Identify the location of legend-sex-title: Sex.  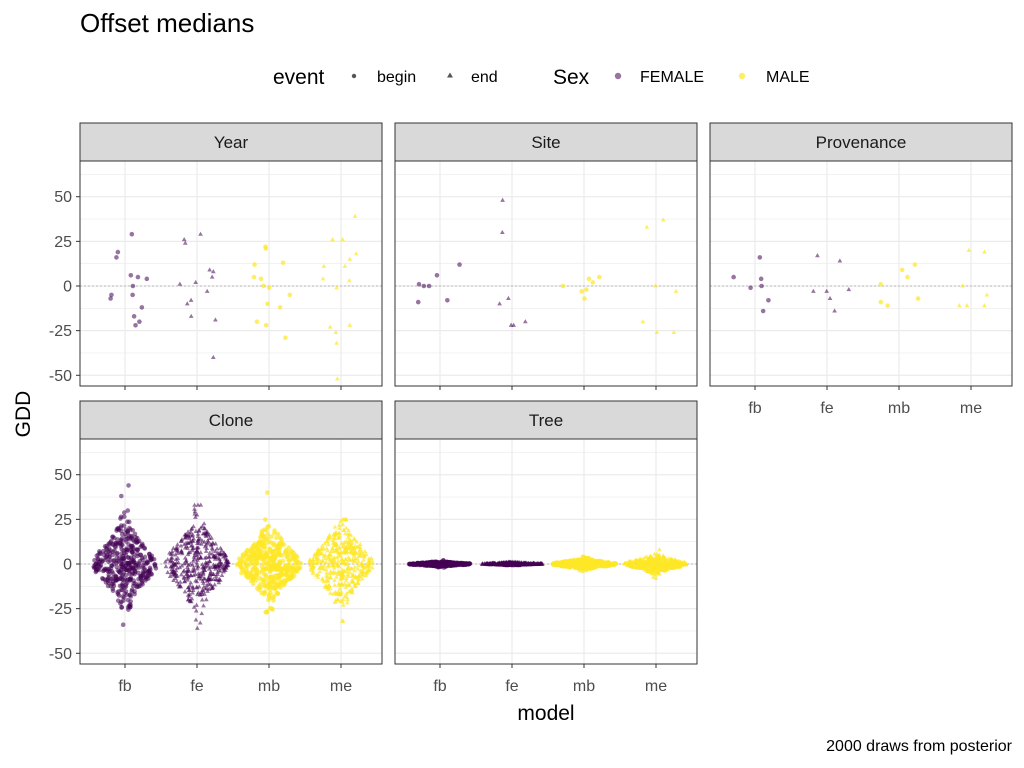
(571, 77).